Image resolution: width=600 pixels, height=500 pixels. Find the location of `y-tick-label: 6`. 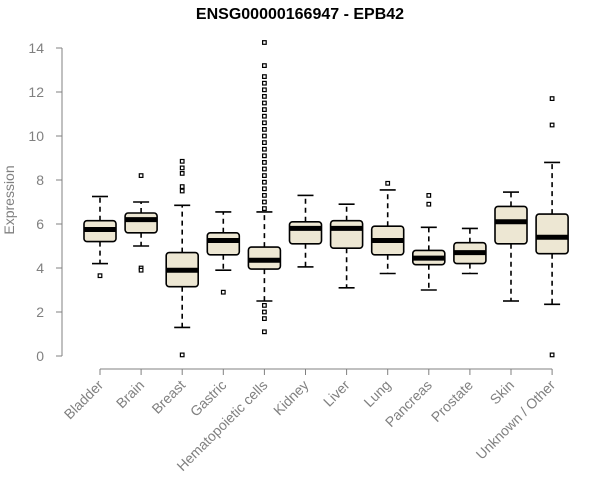

y-tick-label: 6 is located at coordinates (40, 224).